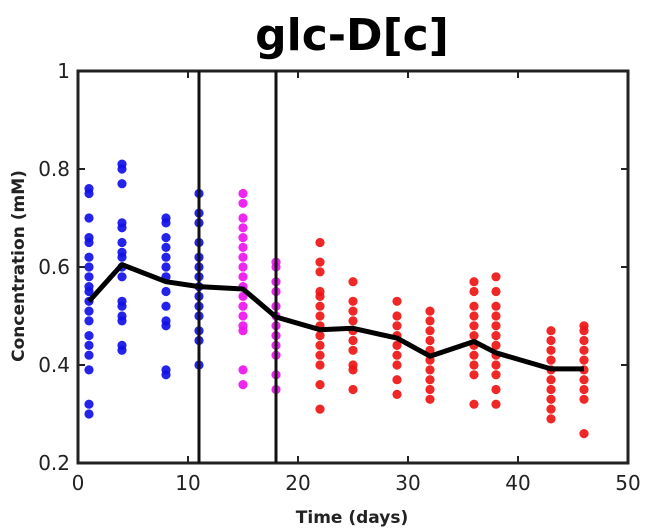  Describe the element at coordinates (54, 463) in the screenshot. I see `y-tick-label: 0.2` at that location.